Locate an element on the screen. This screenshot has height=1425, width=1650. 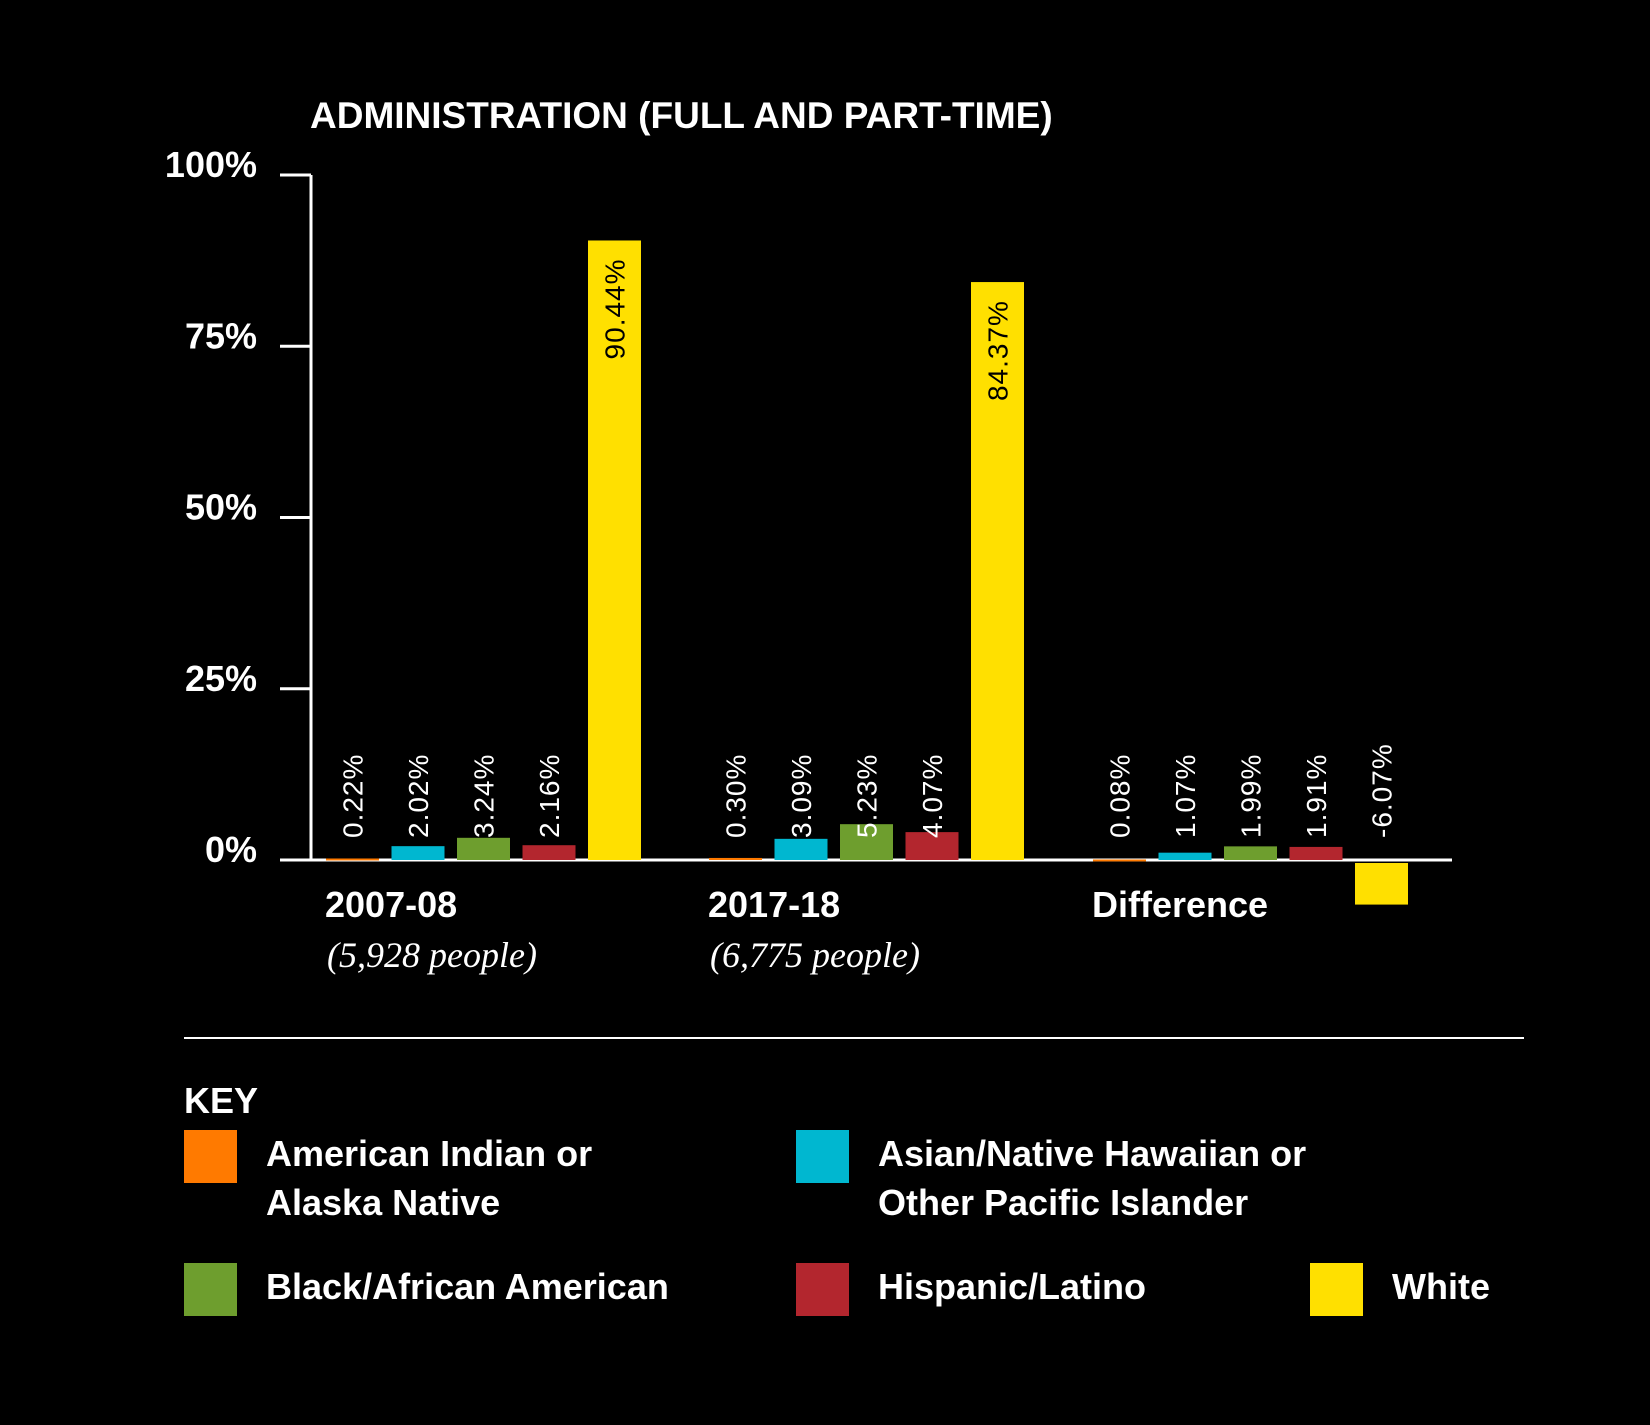
legend-swatch-asian is located at coordinates (822, 1156).